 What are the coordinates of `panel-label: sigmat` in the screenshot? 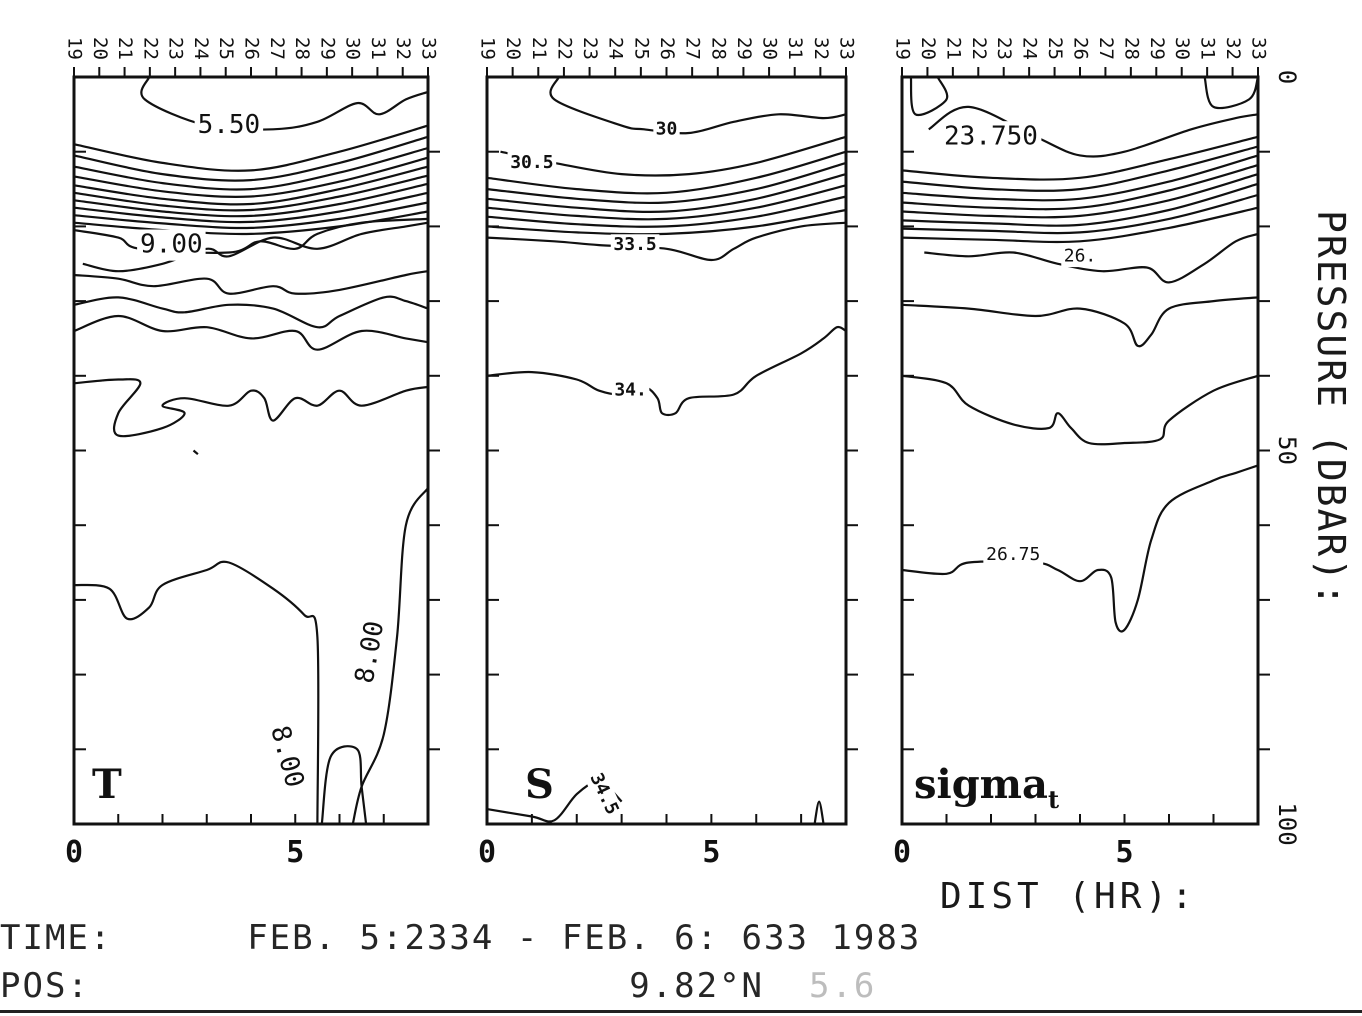 It's located at (986, 787).